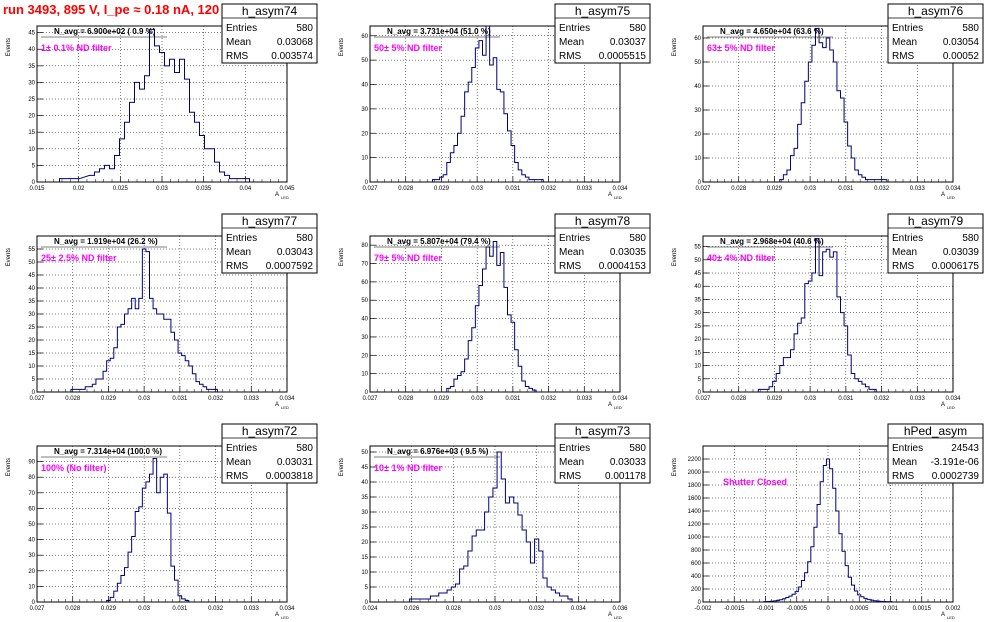 This screenshot has width=996, height=622. Describe the element at coordinates (537, 609) in the screenshot. I see `x-tick-label: 0.032` at that location.